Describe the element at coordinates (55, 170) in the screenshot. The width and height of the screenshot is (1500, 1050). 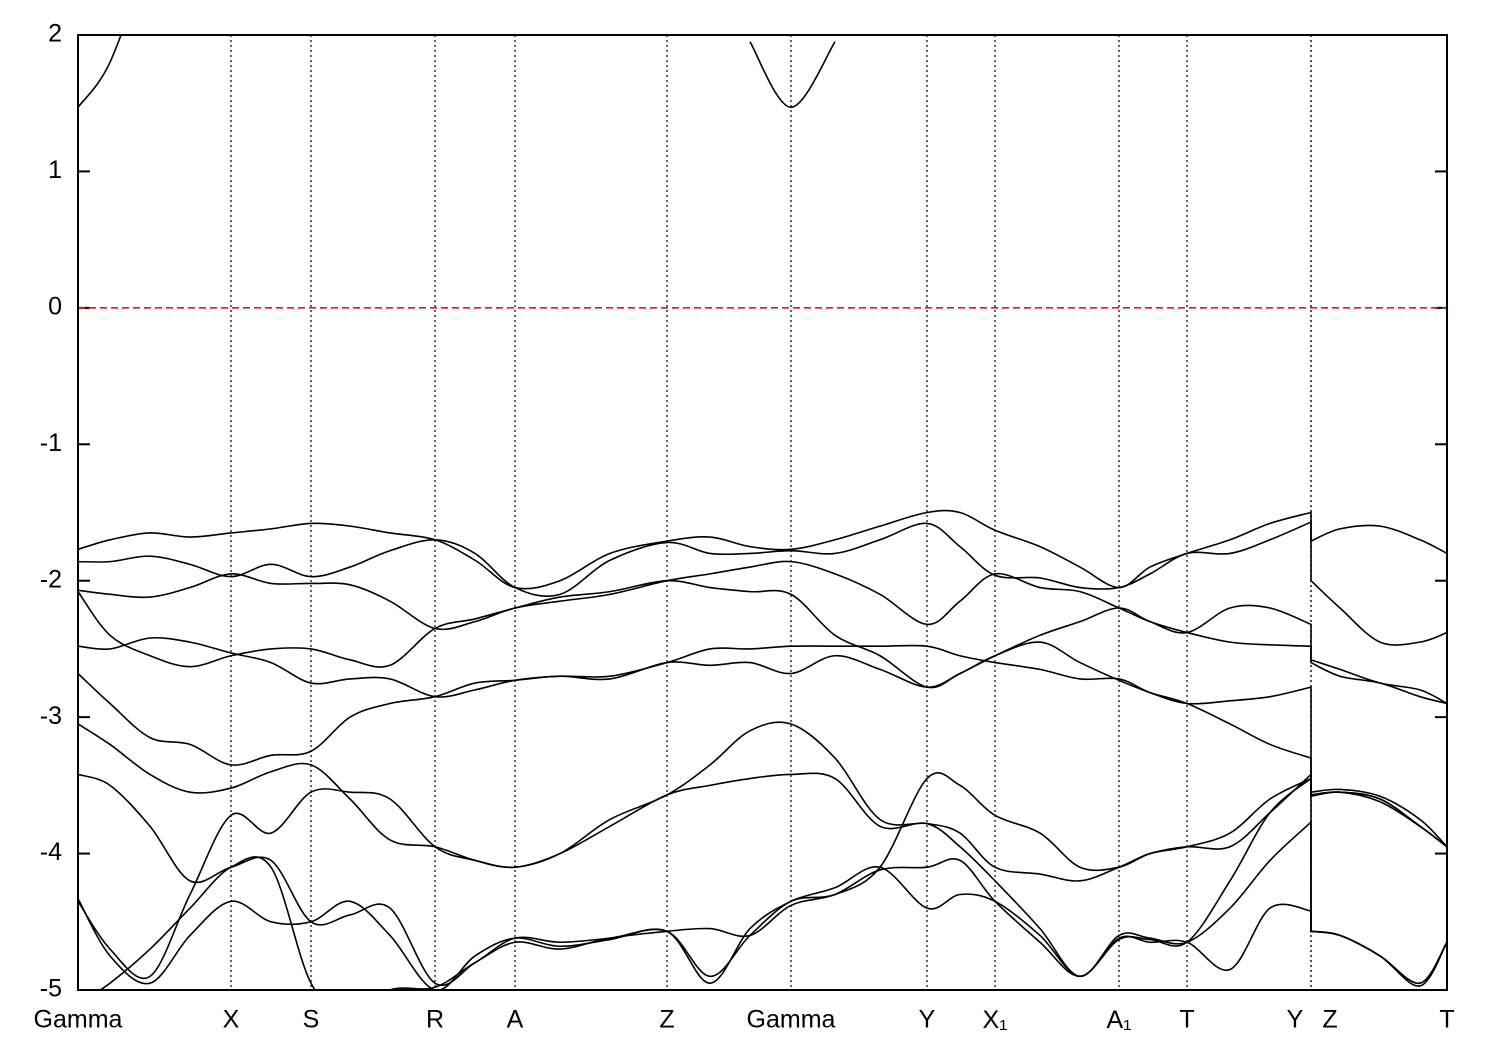
I see `y-tick-label: 1` at that location.